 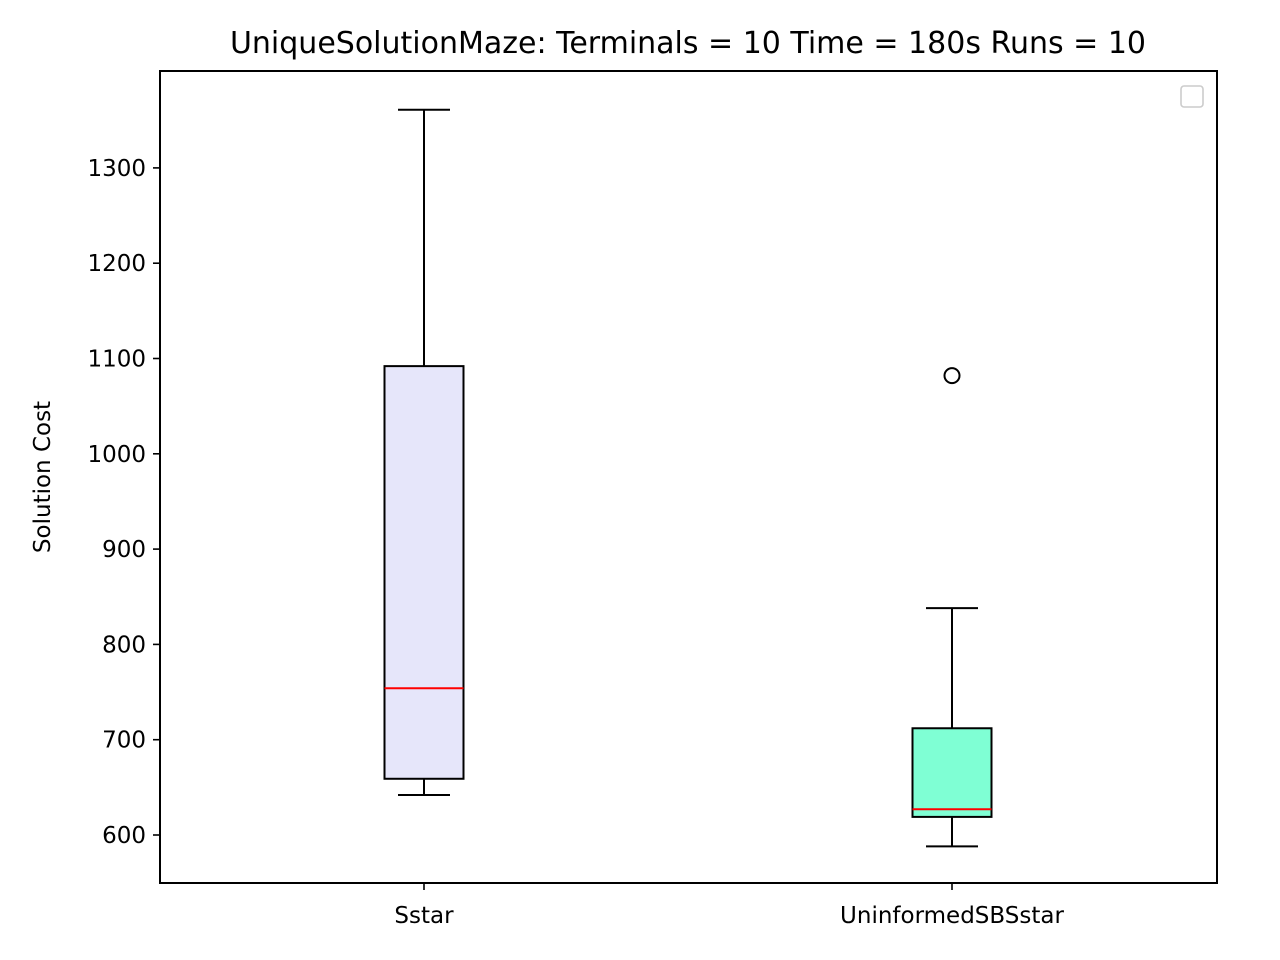 I want to click on x-tick-label: Sstar, so click(x=424, y=916).